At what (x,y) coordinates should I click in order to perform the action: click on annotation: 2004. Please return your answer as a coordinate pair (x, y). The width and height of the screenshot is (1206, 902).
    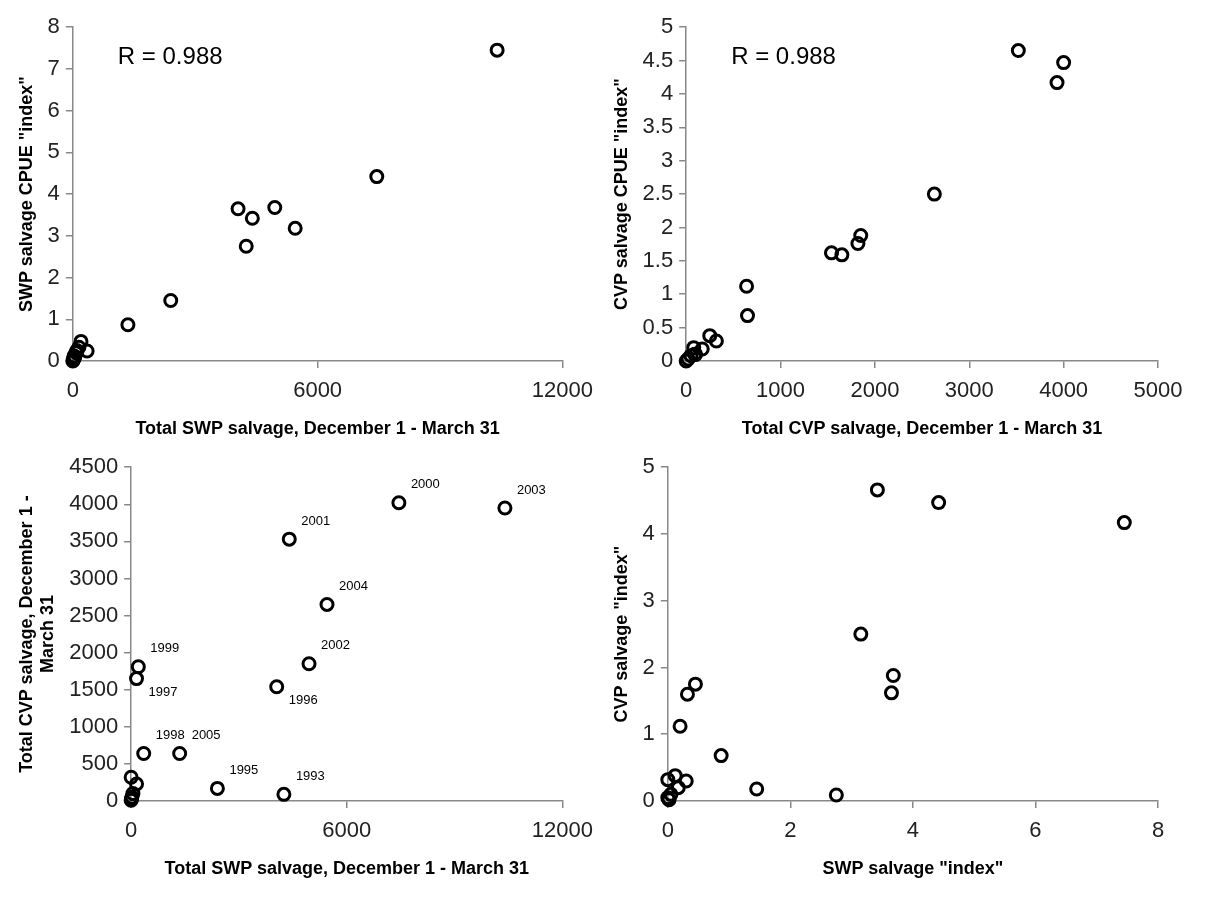
    Looking at the image, I should click on (353, 586).